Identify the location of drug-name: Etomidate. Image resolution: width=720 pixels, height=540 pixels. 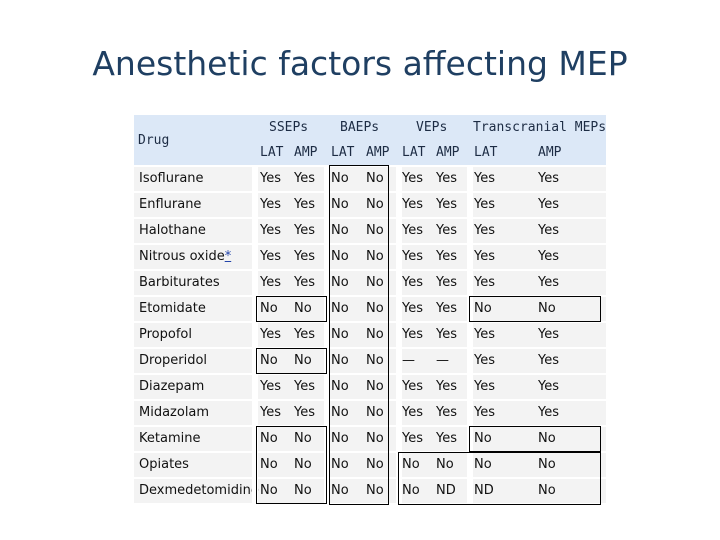
(172, 308).